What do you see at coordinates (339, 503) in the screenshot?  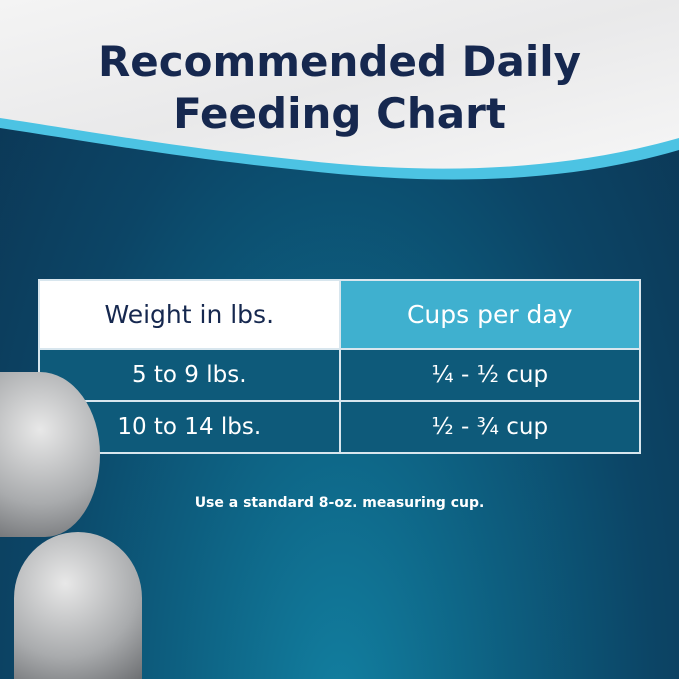 I see `measuring-note: Use a standard 8-oz. measuring cup.` at bounding box center [339, 503].